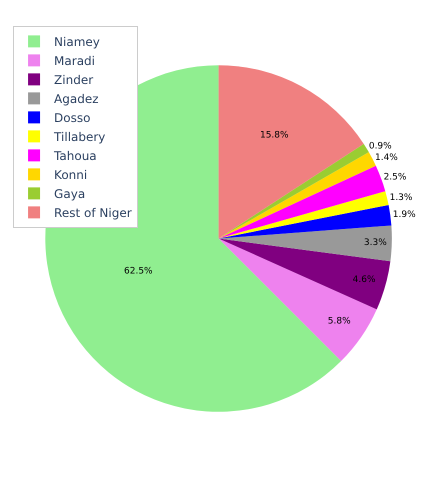  I want to click on legend-label: Gaya, so click(70, 194).